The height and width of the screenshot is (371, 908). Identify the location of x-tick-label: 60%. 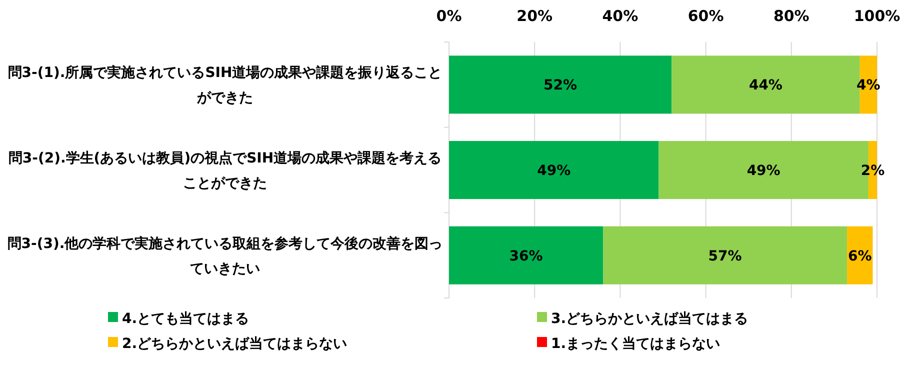
(706, 16).